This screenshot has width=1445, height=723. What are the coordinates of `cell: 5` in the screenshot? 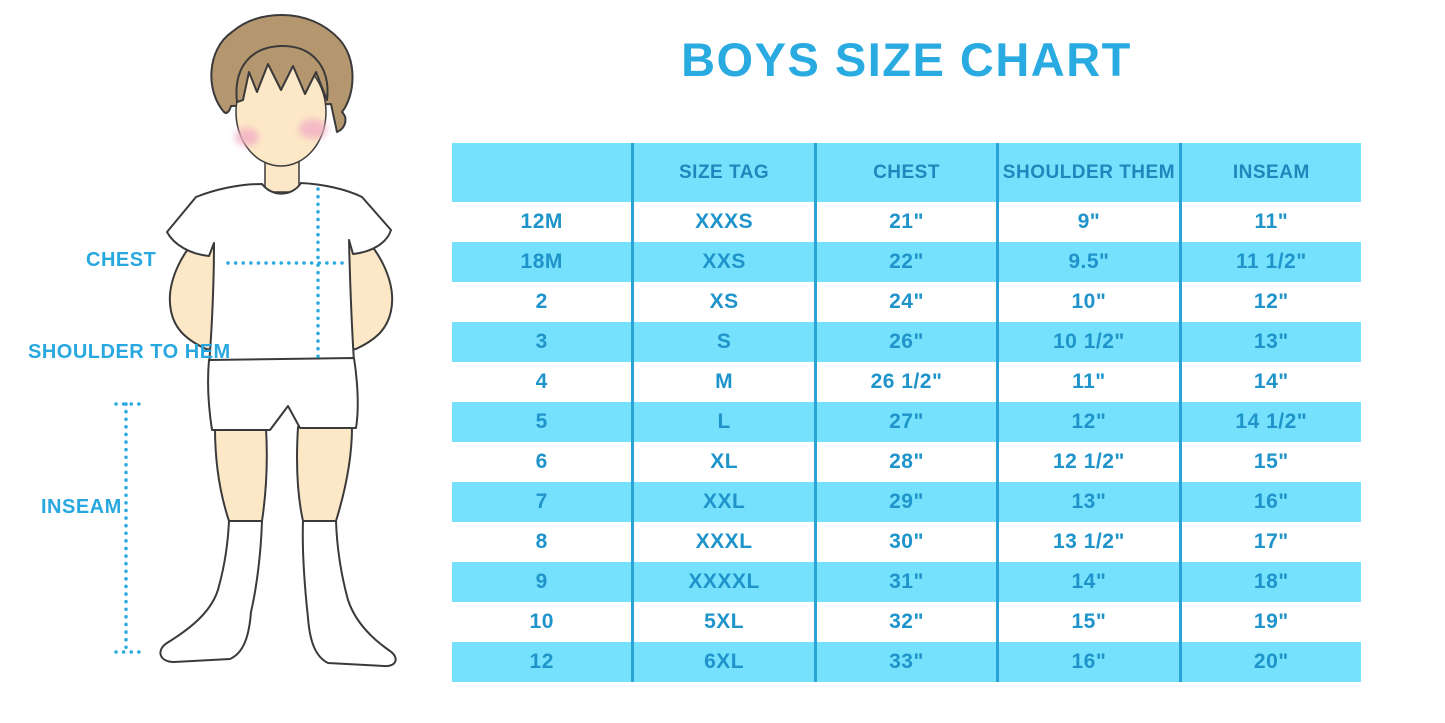 It's located at (543, 422).